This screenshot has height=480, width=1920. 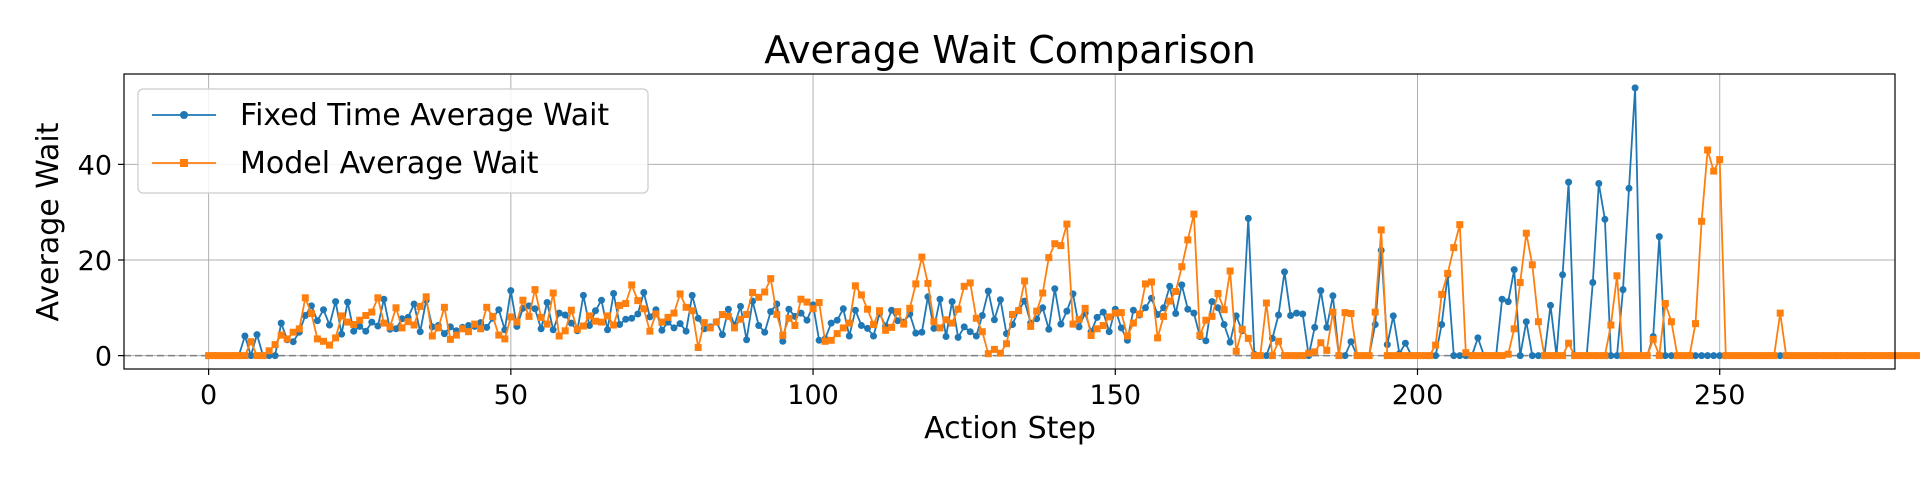 What do you see at coordinates (511, 395) in the screenshot?
I see `x-tick-label: 50` at bounding box center [511, 395].